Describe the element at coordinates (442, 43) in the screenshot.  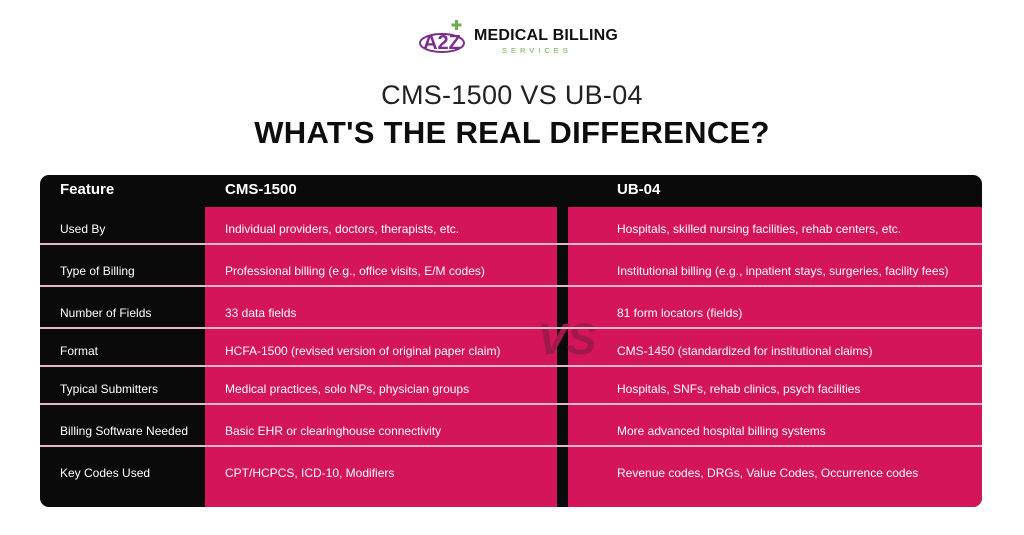
I see `logo-mark-text: A2Z` at that location.